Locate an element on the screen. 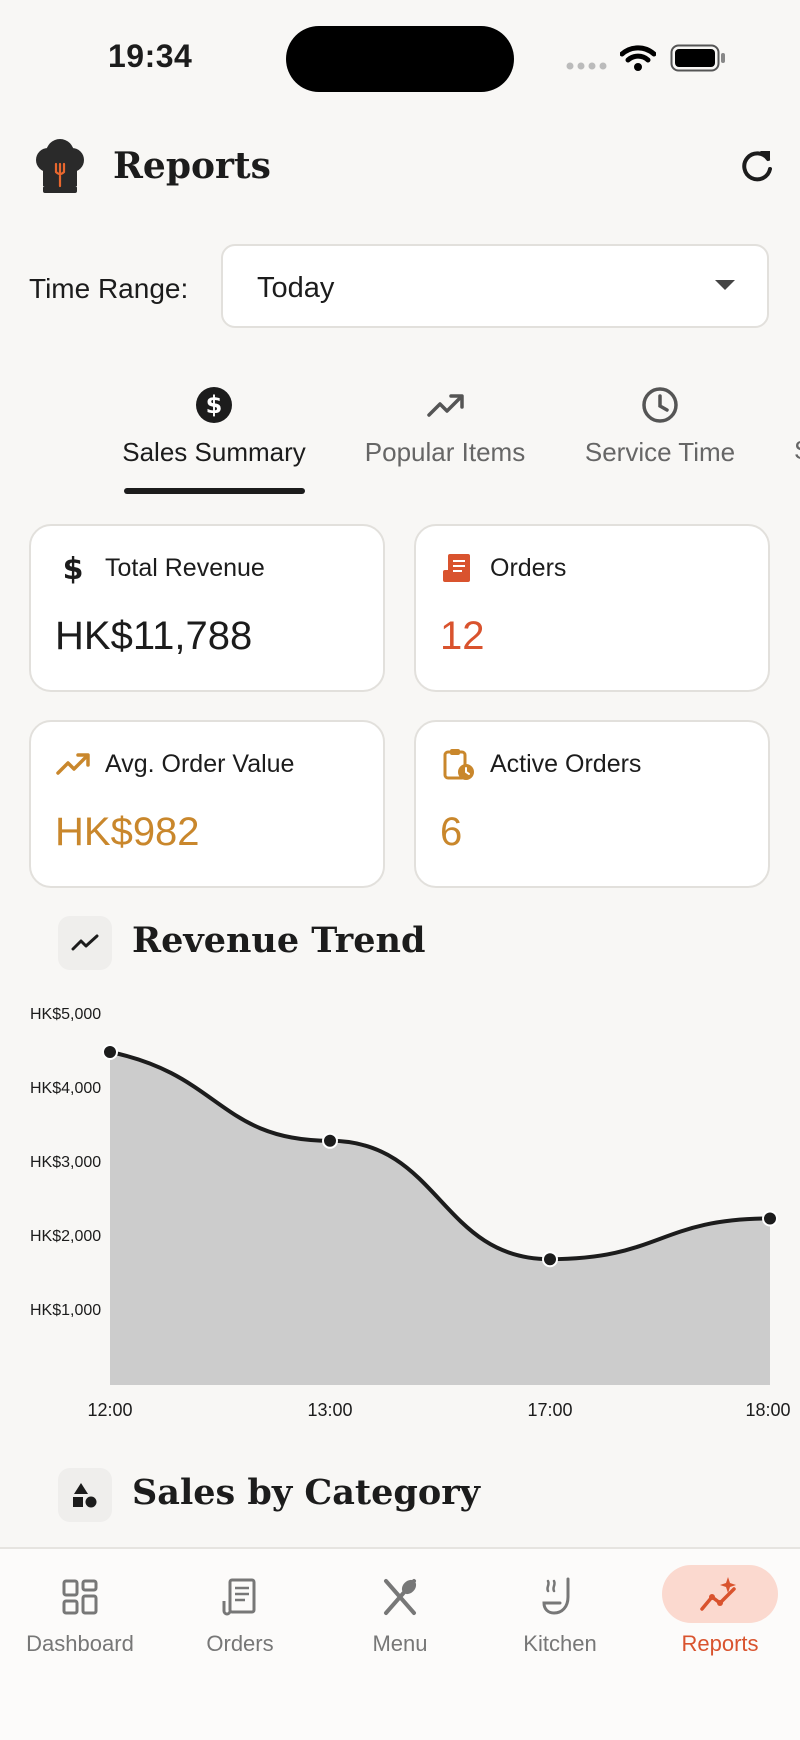  cellular-signal-icon is located at coordinates (586, 66).